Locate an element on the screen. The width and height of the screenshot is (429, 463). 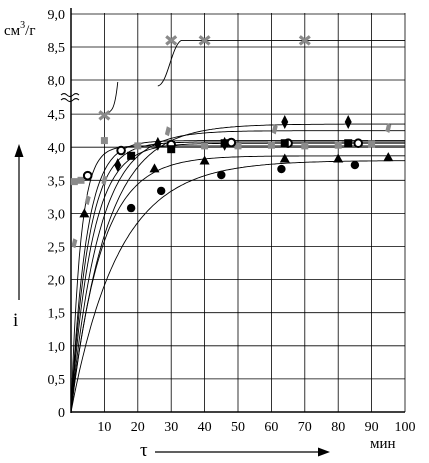
y-tick-label: 3,0 is located at coordinates (57, 214).